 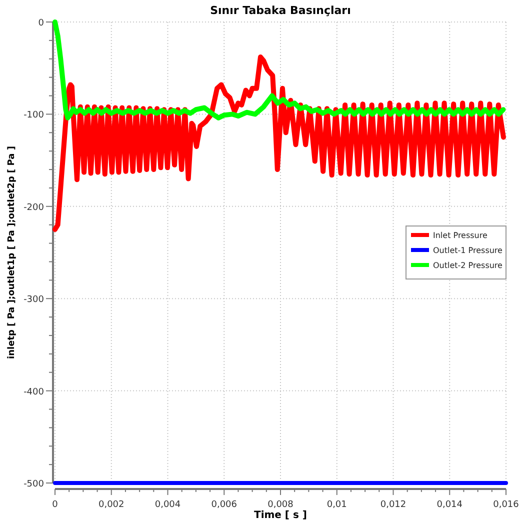 What do you see at coordinates (449, 505) in the screenshot?
I see `x-tick-label: 0,014` at bounding box center [449, 505].